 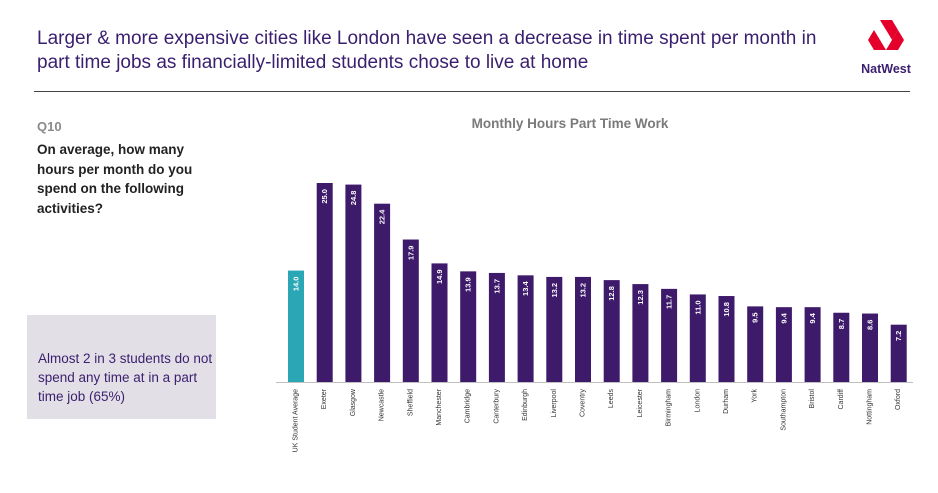 What do you see at coordinates (783, 344) in the screenshot?
I see `bar-southampton` at bounding box center [783, 344].